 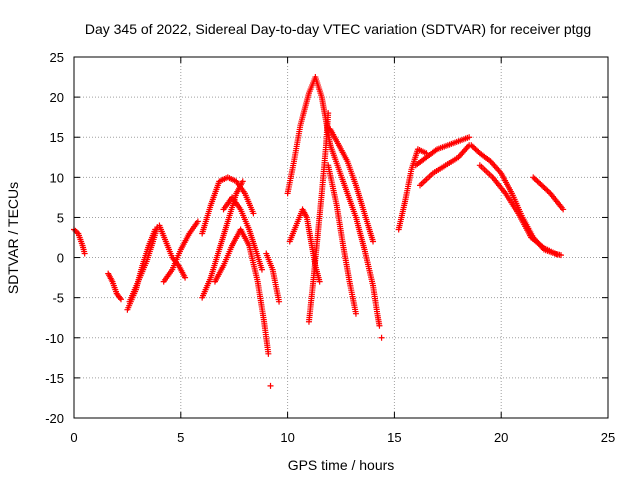 I want to click on y-tick-label: -20, so click(x=54, y=418).